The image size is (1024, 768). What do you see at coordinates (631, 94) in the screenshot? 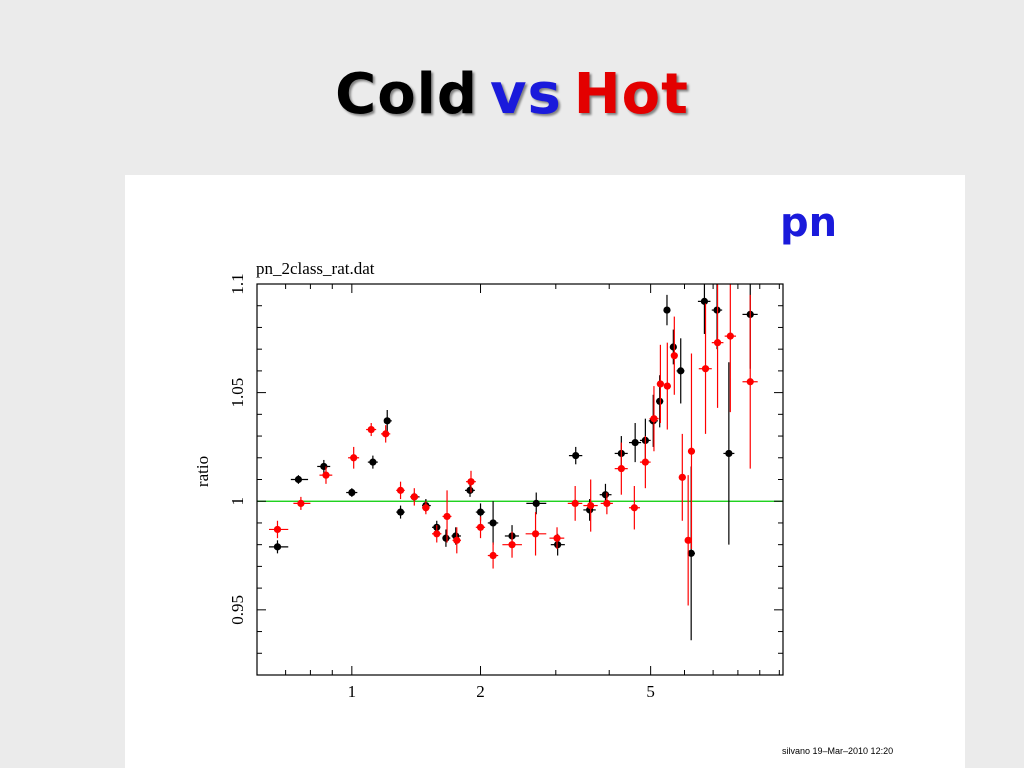
I see `title-hot: Hot` at bounding box center [631, 94].